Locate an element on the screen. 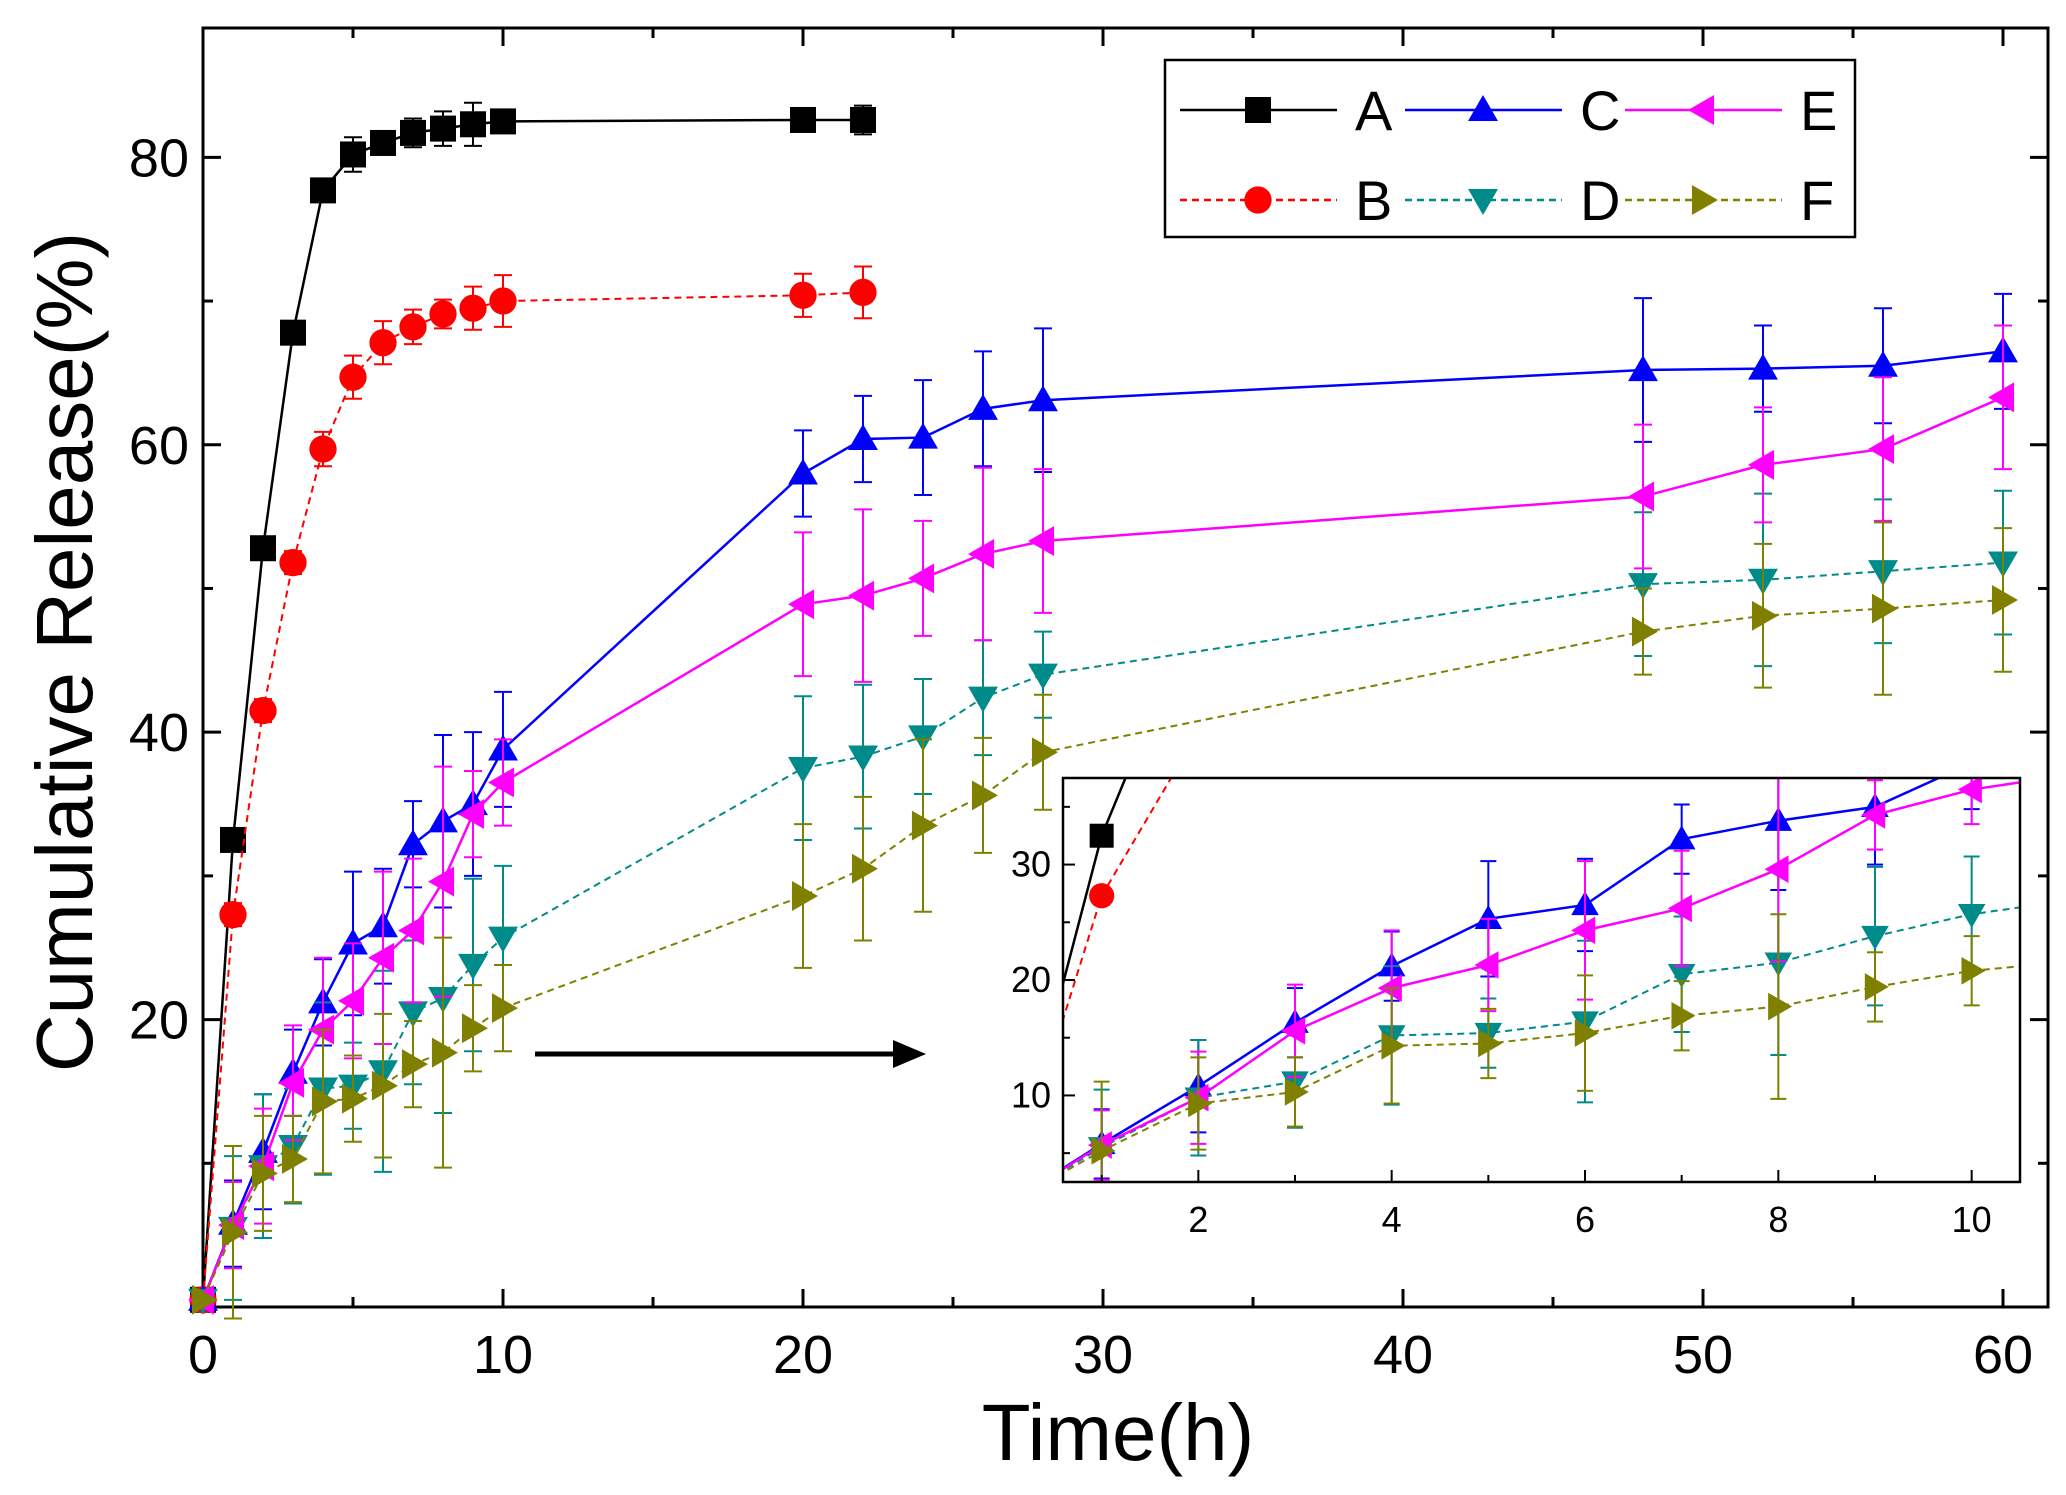 This screenshot has height=1495, width=2066. x-tick-label: 60 is located at coordinates (2003, 1355).